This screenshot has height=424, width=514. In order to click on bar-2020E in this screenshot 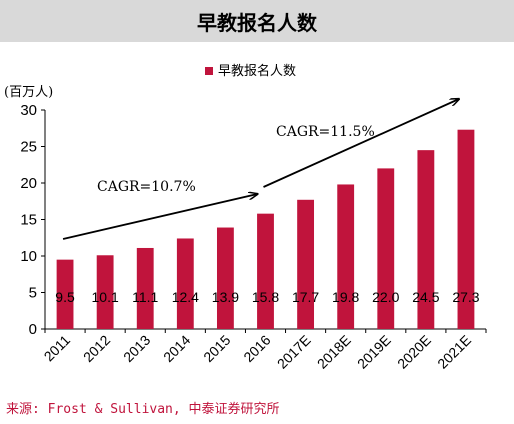, I will do `click(426, 239)`.